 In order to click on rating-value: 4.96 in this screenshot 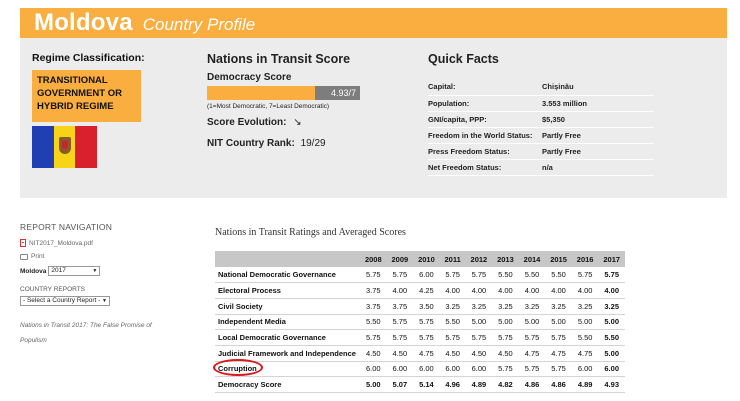, I will do `click(452, 384)`.